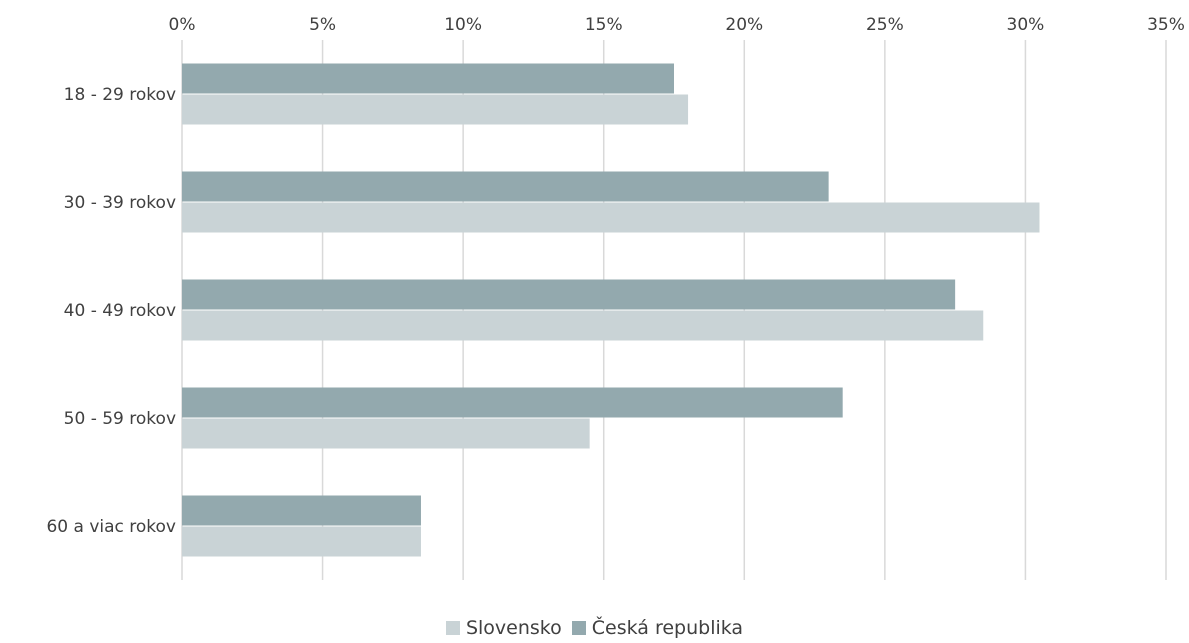  Describe the element at coordinates (120, 311) in the screenshot. I see `category-label: 40 - 49 rokov` at that location.